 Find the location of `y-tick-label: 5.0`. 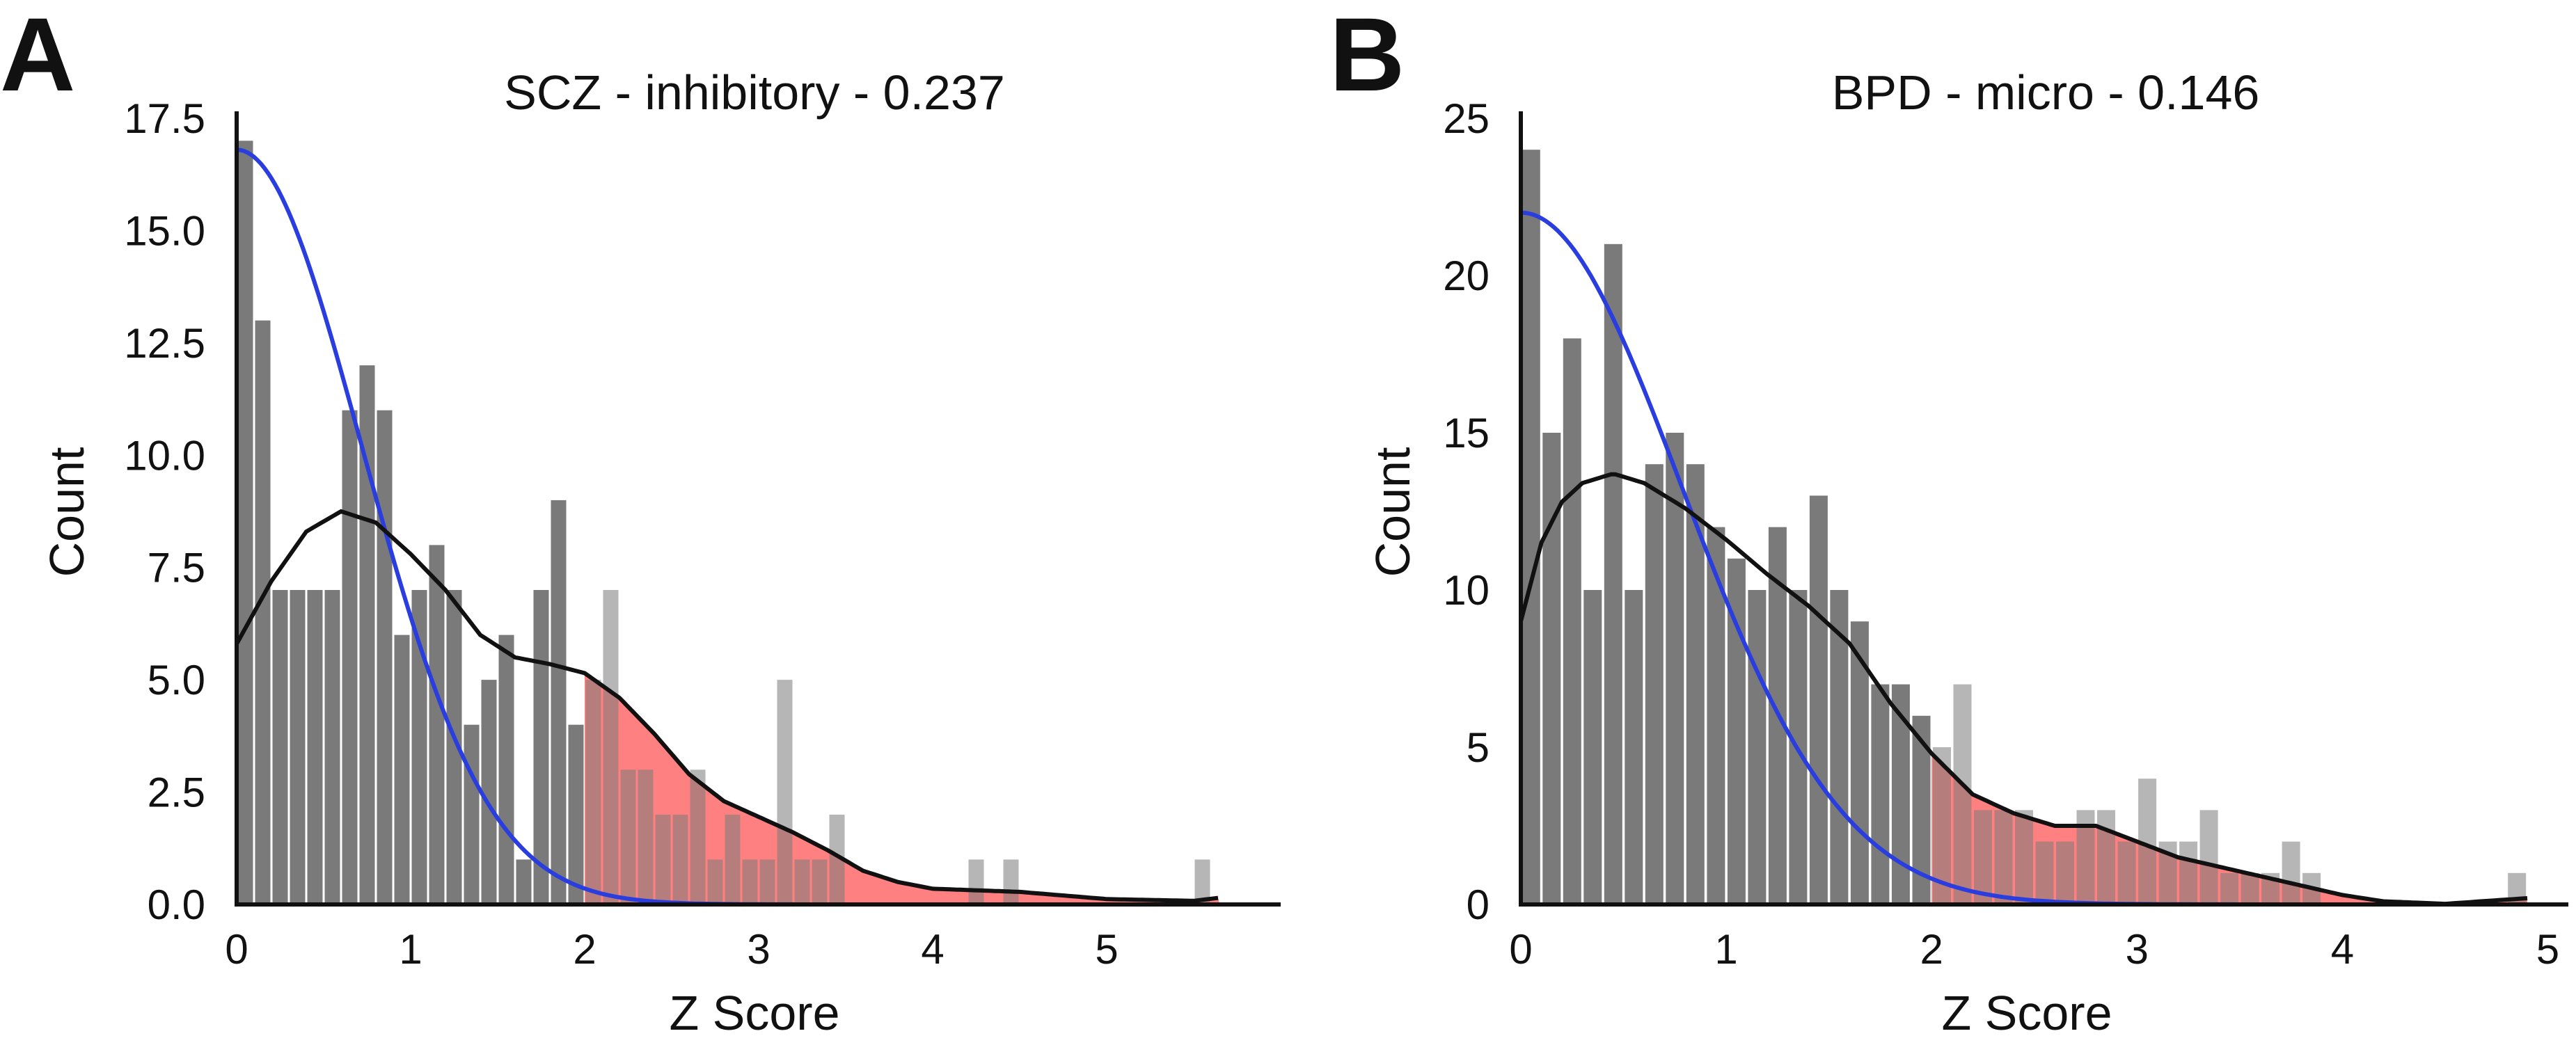

y-tick-label: 5.0 is located at coordinates (176, 680).